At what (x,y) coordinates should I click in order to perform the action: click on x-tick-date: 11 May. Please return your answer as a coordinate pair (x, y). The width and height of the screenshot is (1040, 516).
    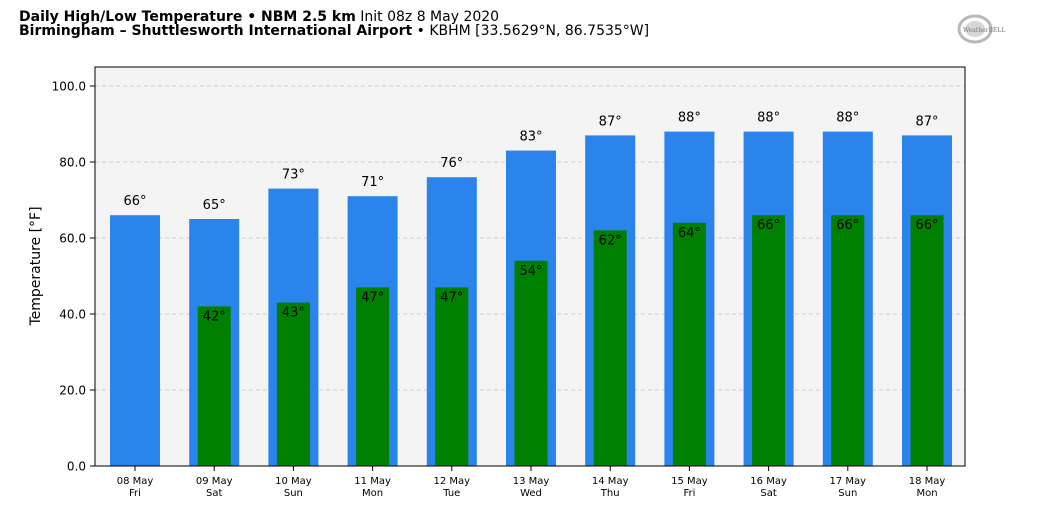
    Looking at the image, I should click on (372, 481).